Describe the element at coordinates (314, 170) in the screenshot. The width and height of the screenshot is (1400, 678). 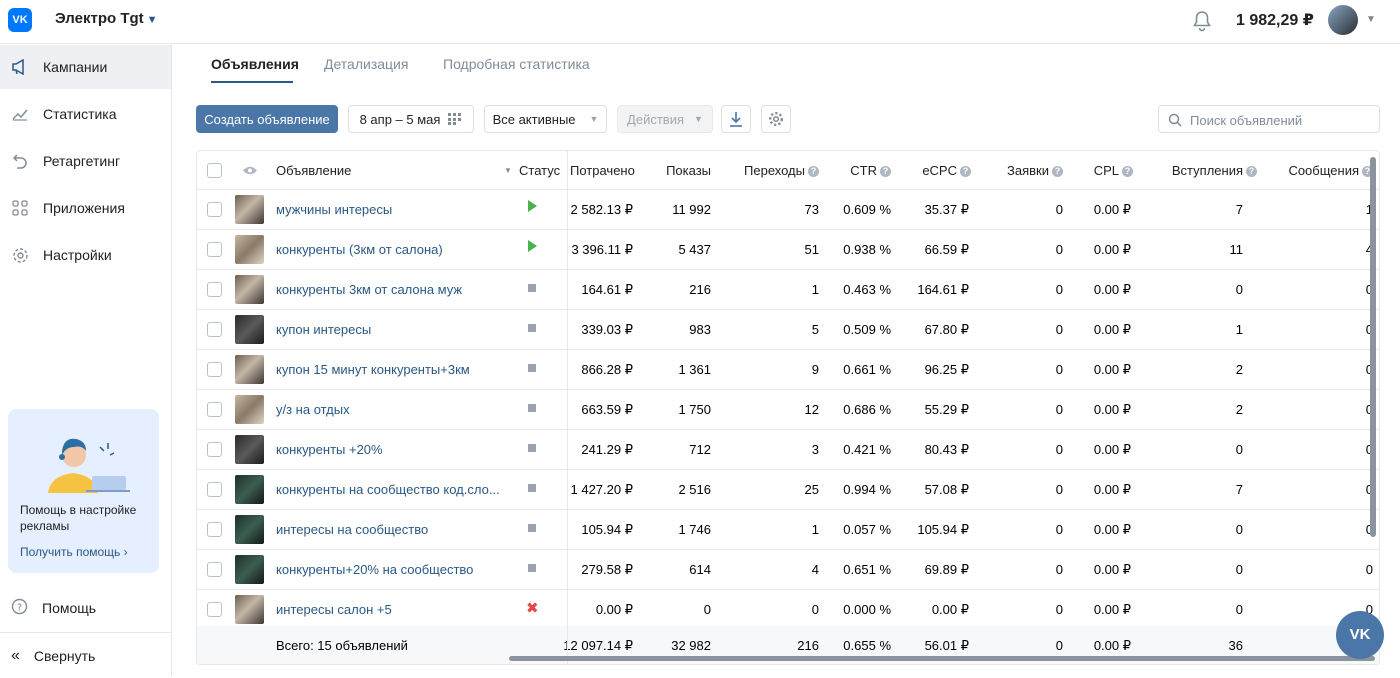
I see `col-ad: Объявление` at that location.